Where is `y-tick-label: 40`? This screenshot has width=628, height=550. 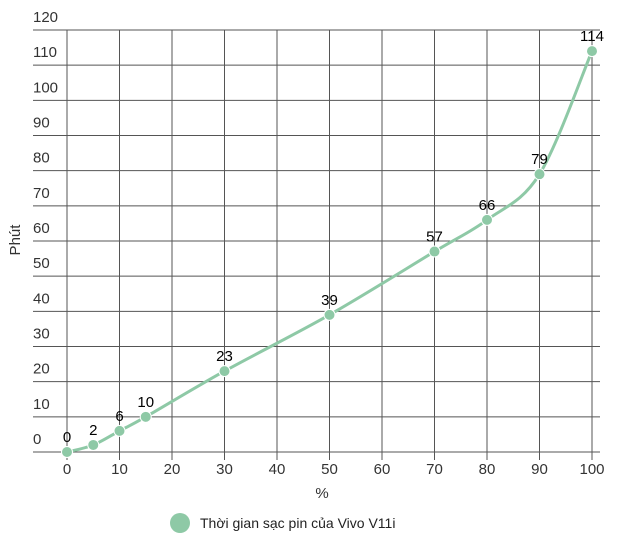
y-tick-label: 40 is located at coordinates (41, 298).